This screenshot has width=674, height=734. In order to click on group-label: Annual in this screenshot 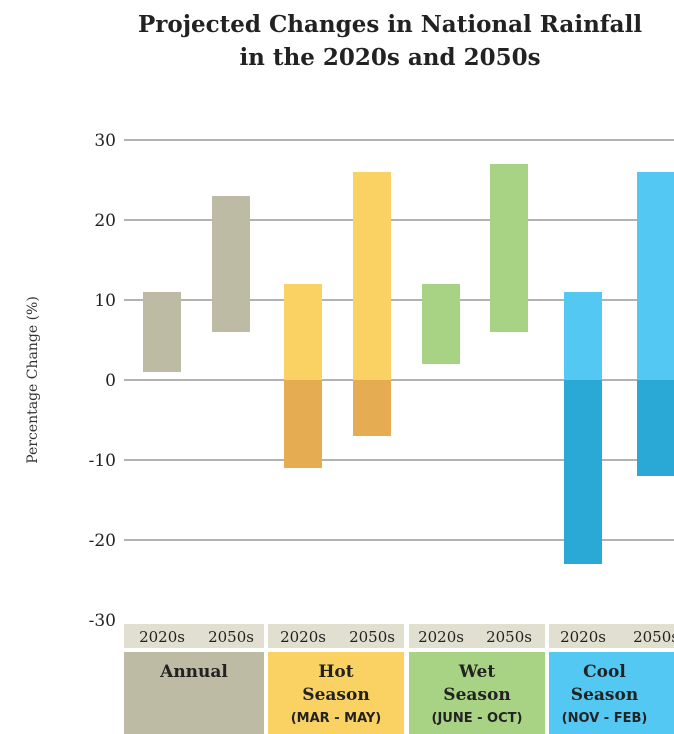, I will do `click(193, 672)`.